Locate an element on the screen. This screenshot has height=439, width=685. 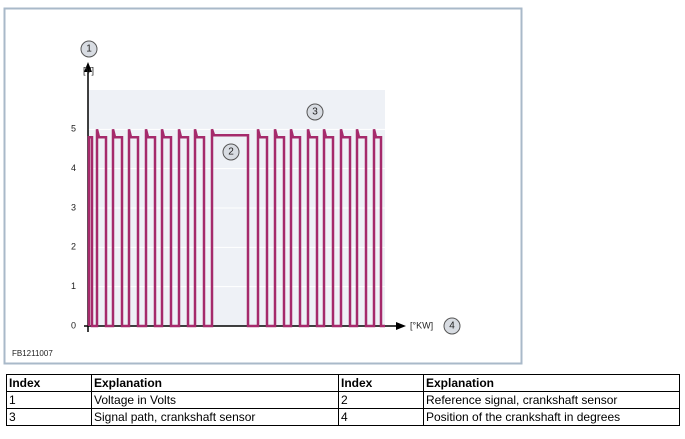
y-tick-label: 3 is located at coordinates (73, 207).